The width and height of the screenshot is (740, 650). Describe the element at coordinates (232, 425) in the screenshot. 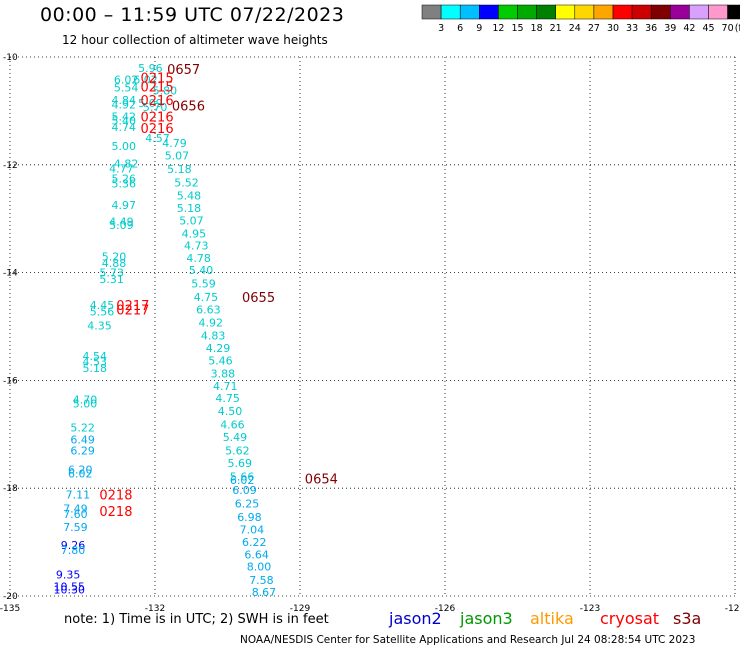

I see `wave-height-label: 4.66` at that location.